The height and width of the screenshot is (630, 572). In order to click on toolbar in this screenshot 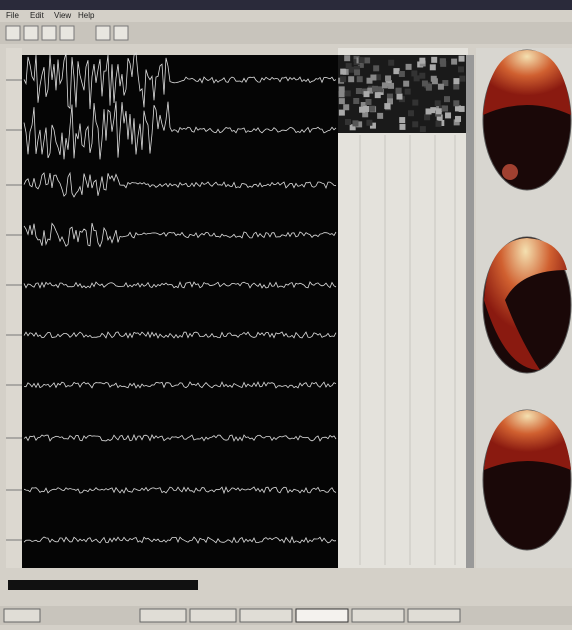, I will do `click(286, 33)`.